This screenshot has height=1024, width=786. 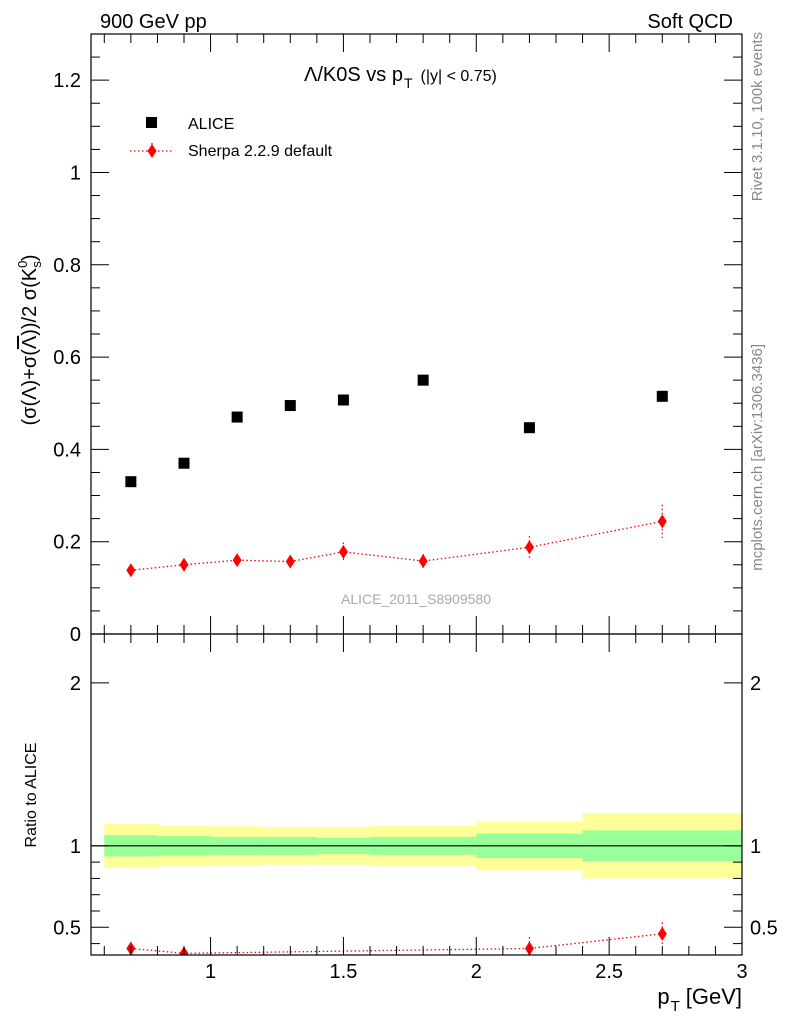 I want to click on rivet-version-label: Rivet 3.1.10, 100k events, so click(x=757, y=116).